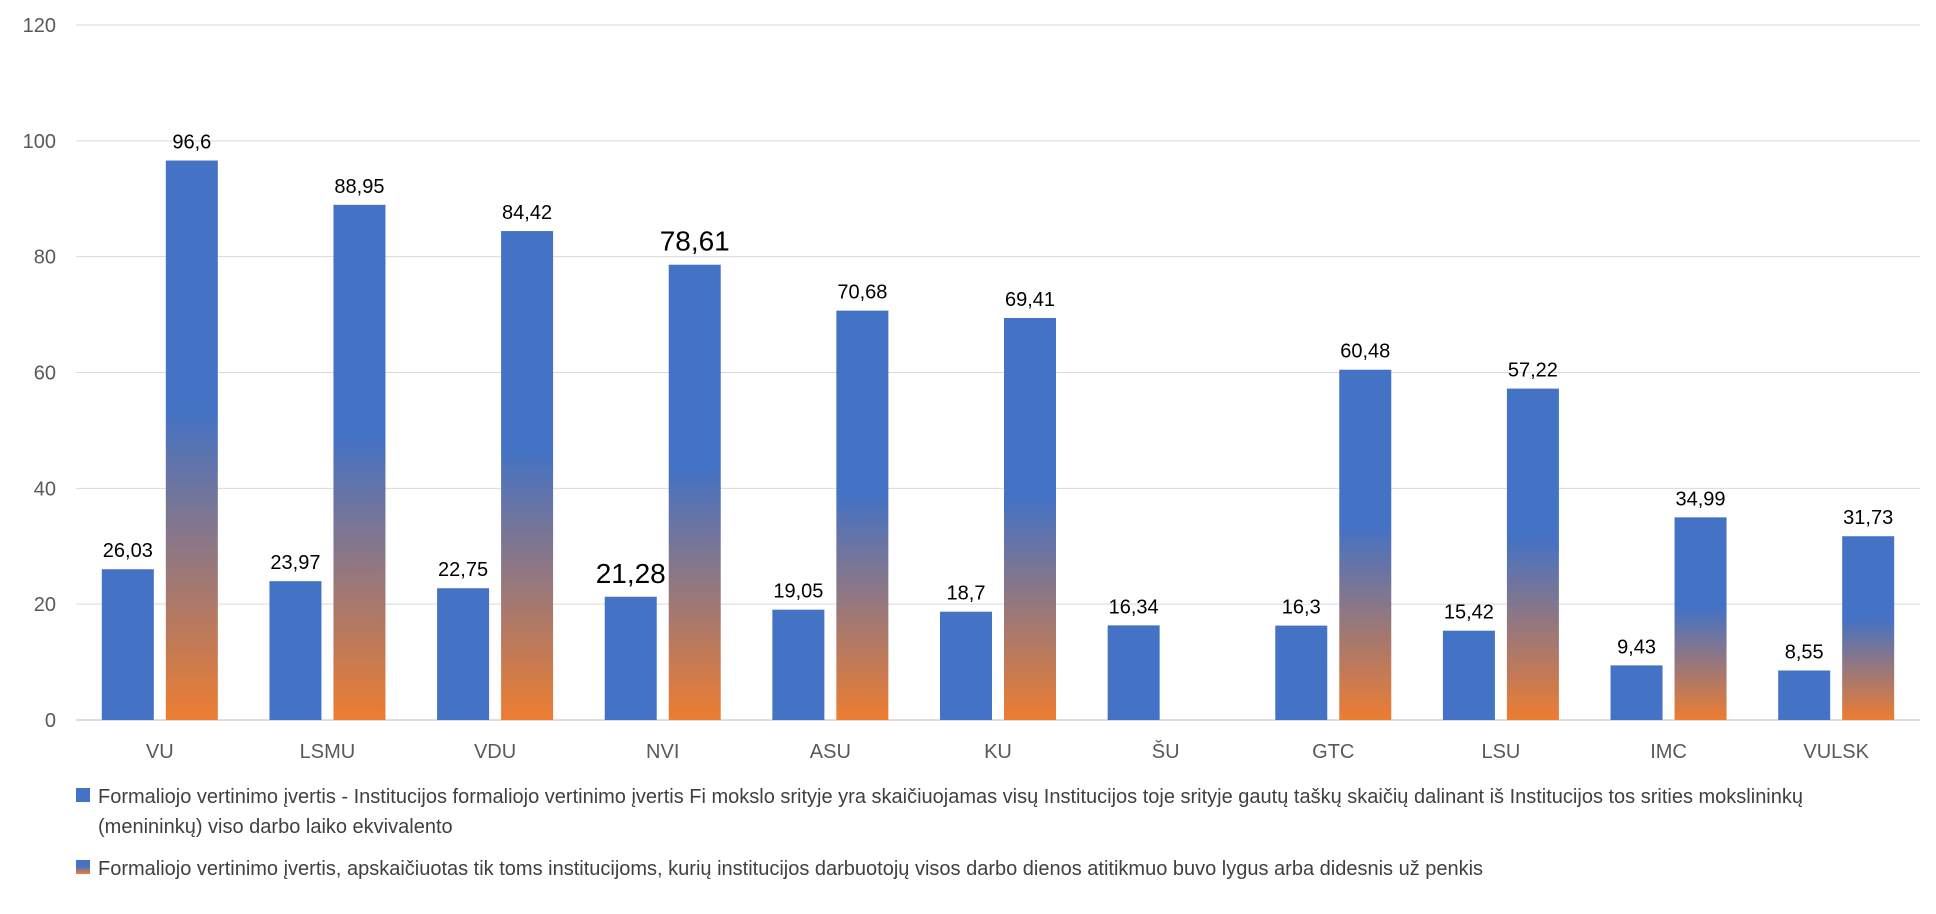  What do you see at coordinates (45, 258) in the screenshot?
I see `y-tick-label: 80` at bounding box center [45, 258].